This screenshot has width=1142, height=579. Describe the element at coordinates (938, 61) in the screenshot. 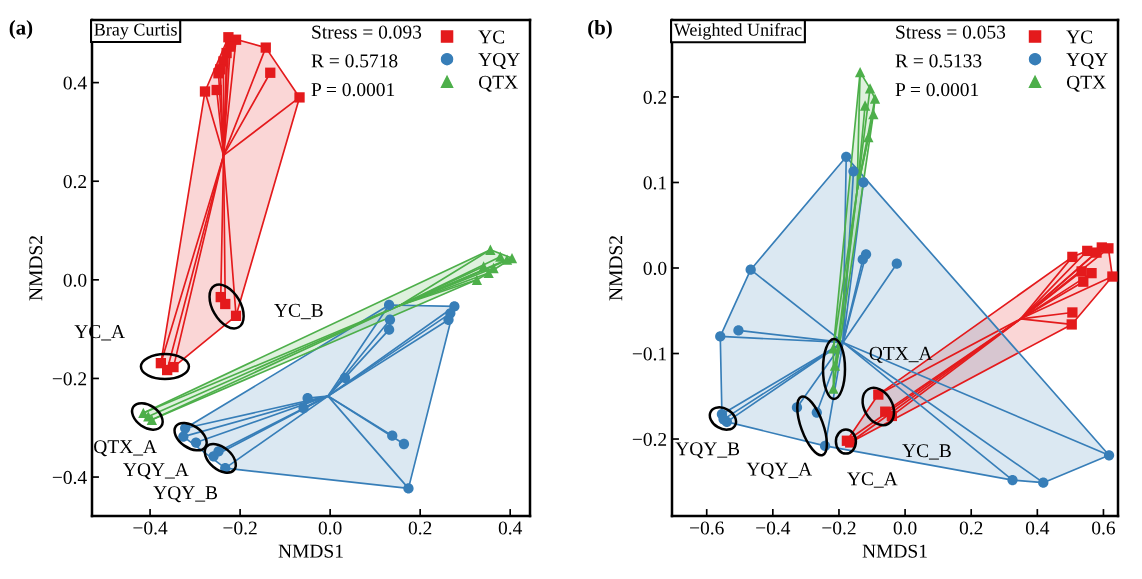

I see `annotation: R = 0.5133` at that location.